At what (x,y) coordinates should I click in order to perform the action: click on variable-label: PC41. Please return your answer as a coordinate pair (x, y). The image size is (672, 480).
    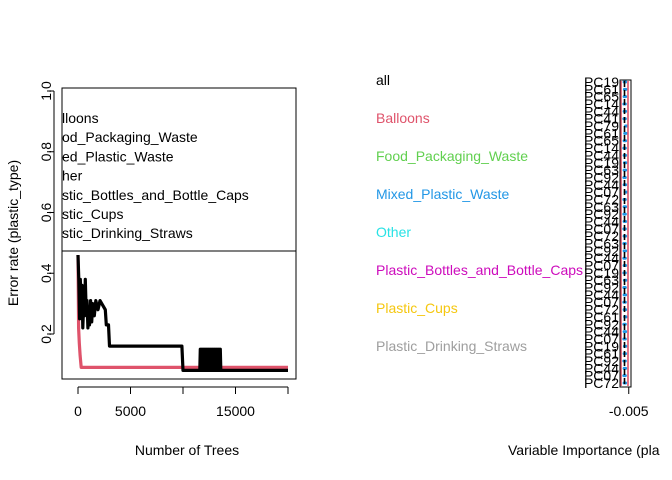
    Looking at the image, I should click on (601, 119).